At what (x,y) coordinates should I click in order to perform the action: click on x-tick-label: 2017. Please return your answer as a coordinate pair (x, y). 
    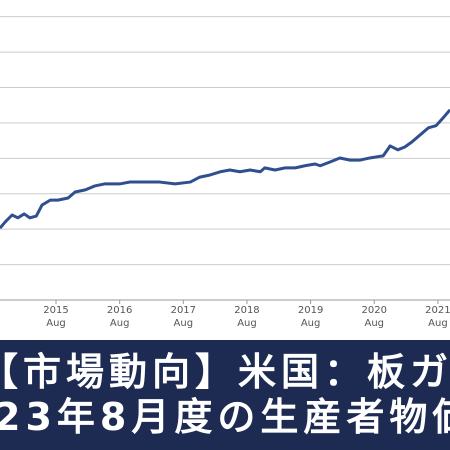
    Looking at the image, I should click on (183, 310).